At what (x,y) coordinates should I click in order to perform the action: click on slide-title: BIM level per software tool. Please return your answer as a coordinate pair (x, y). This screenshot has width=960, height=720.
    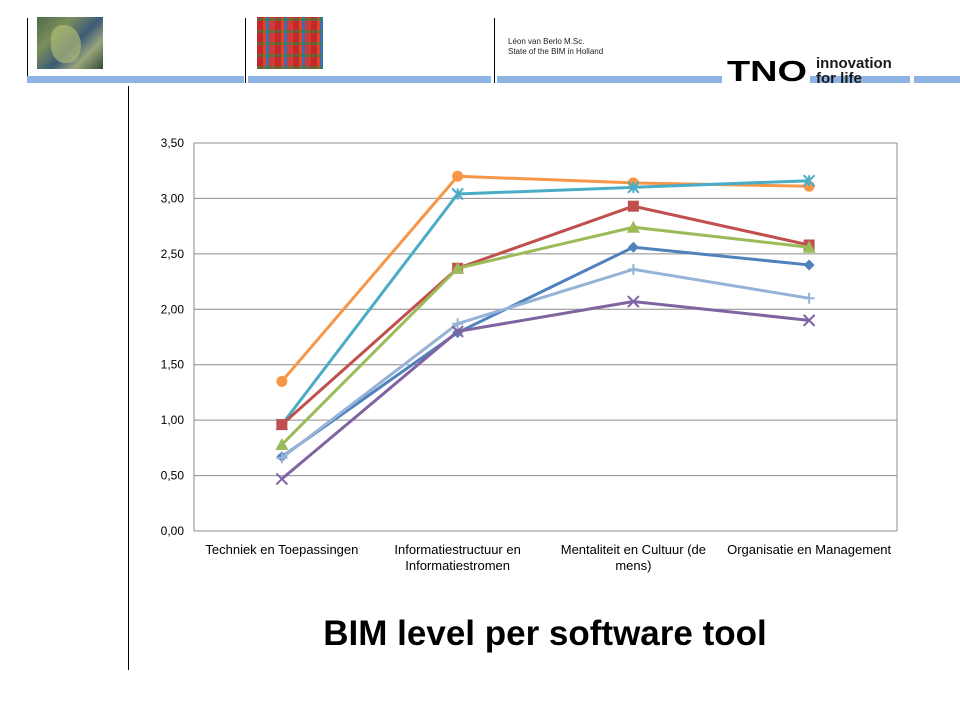
    Looking at the image, I should click on (545, 633).